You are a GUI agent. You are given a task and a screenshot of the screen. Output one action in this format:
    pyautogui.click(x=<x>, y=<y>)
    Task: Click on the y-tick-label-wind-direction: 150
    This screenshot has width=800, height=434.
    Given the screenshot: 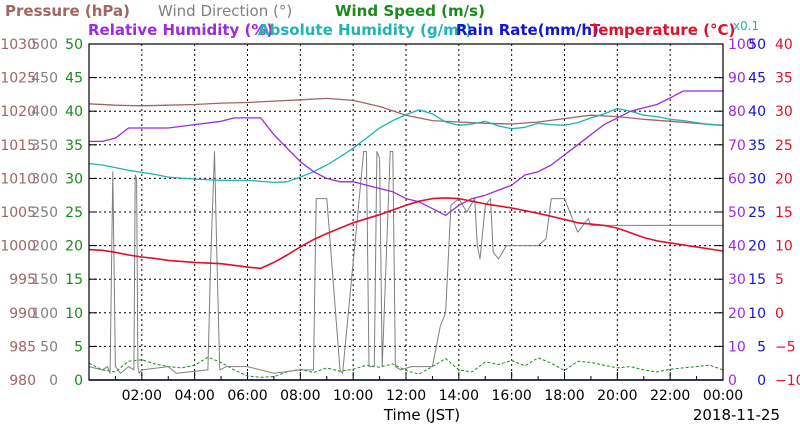 What is the action you would take?
    pyautogui.click(x=44, y=280)
    